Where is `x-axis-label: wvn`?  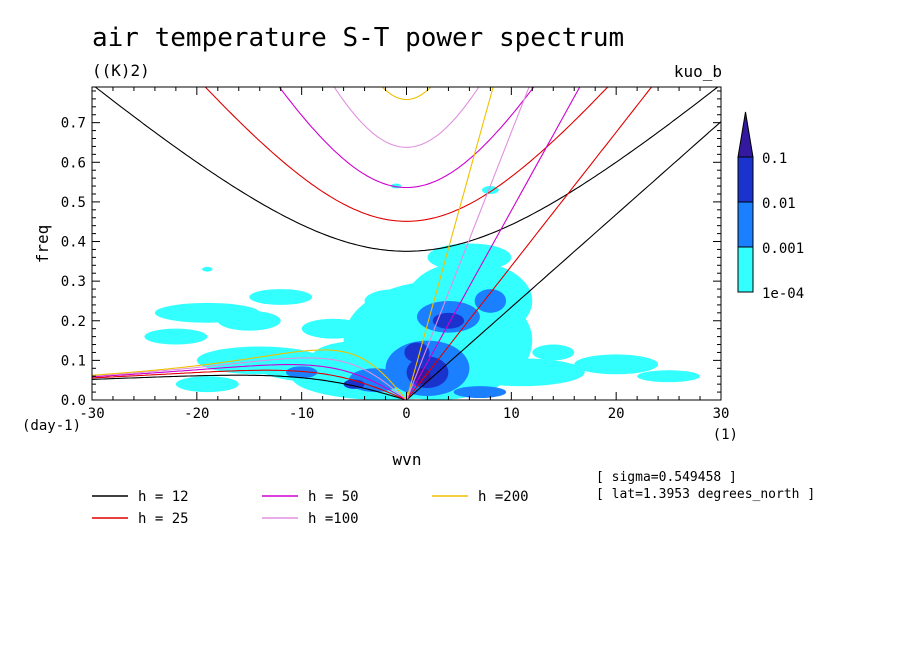 x-axis-label: wvn is located at coordinates (407, 459).